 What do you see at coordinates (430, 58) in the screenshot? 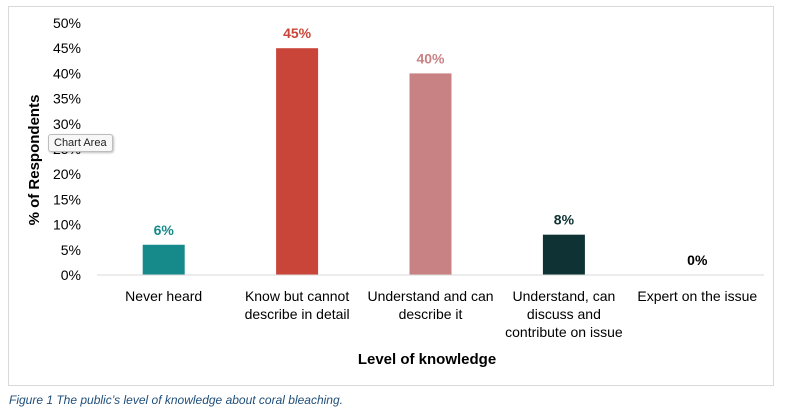
I see `data-label: 40%` at bounding box center [430, 58].